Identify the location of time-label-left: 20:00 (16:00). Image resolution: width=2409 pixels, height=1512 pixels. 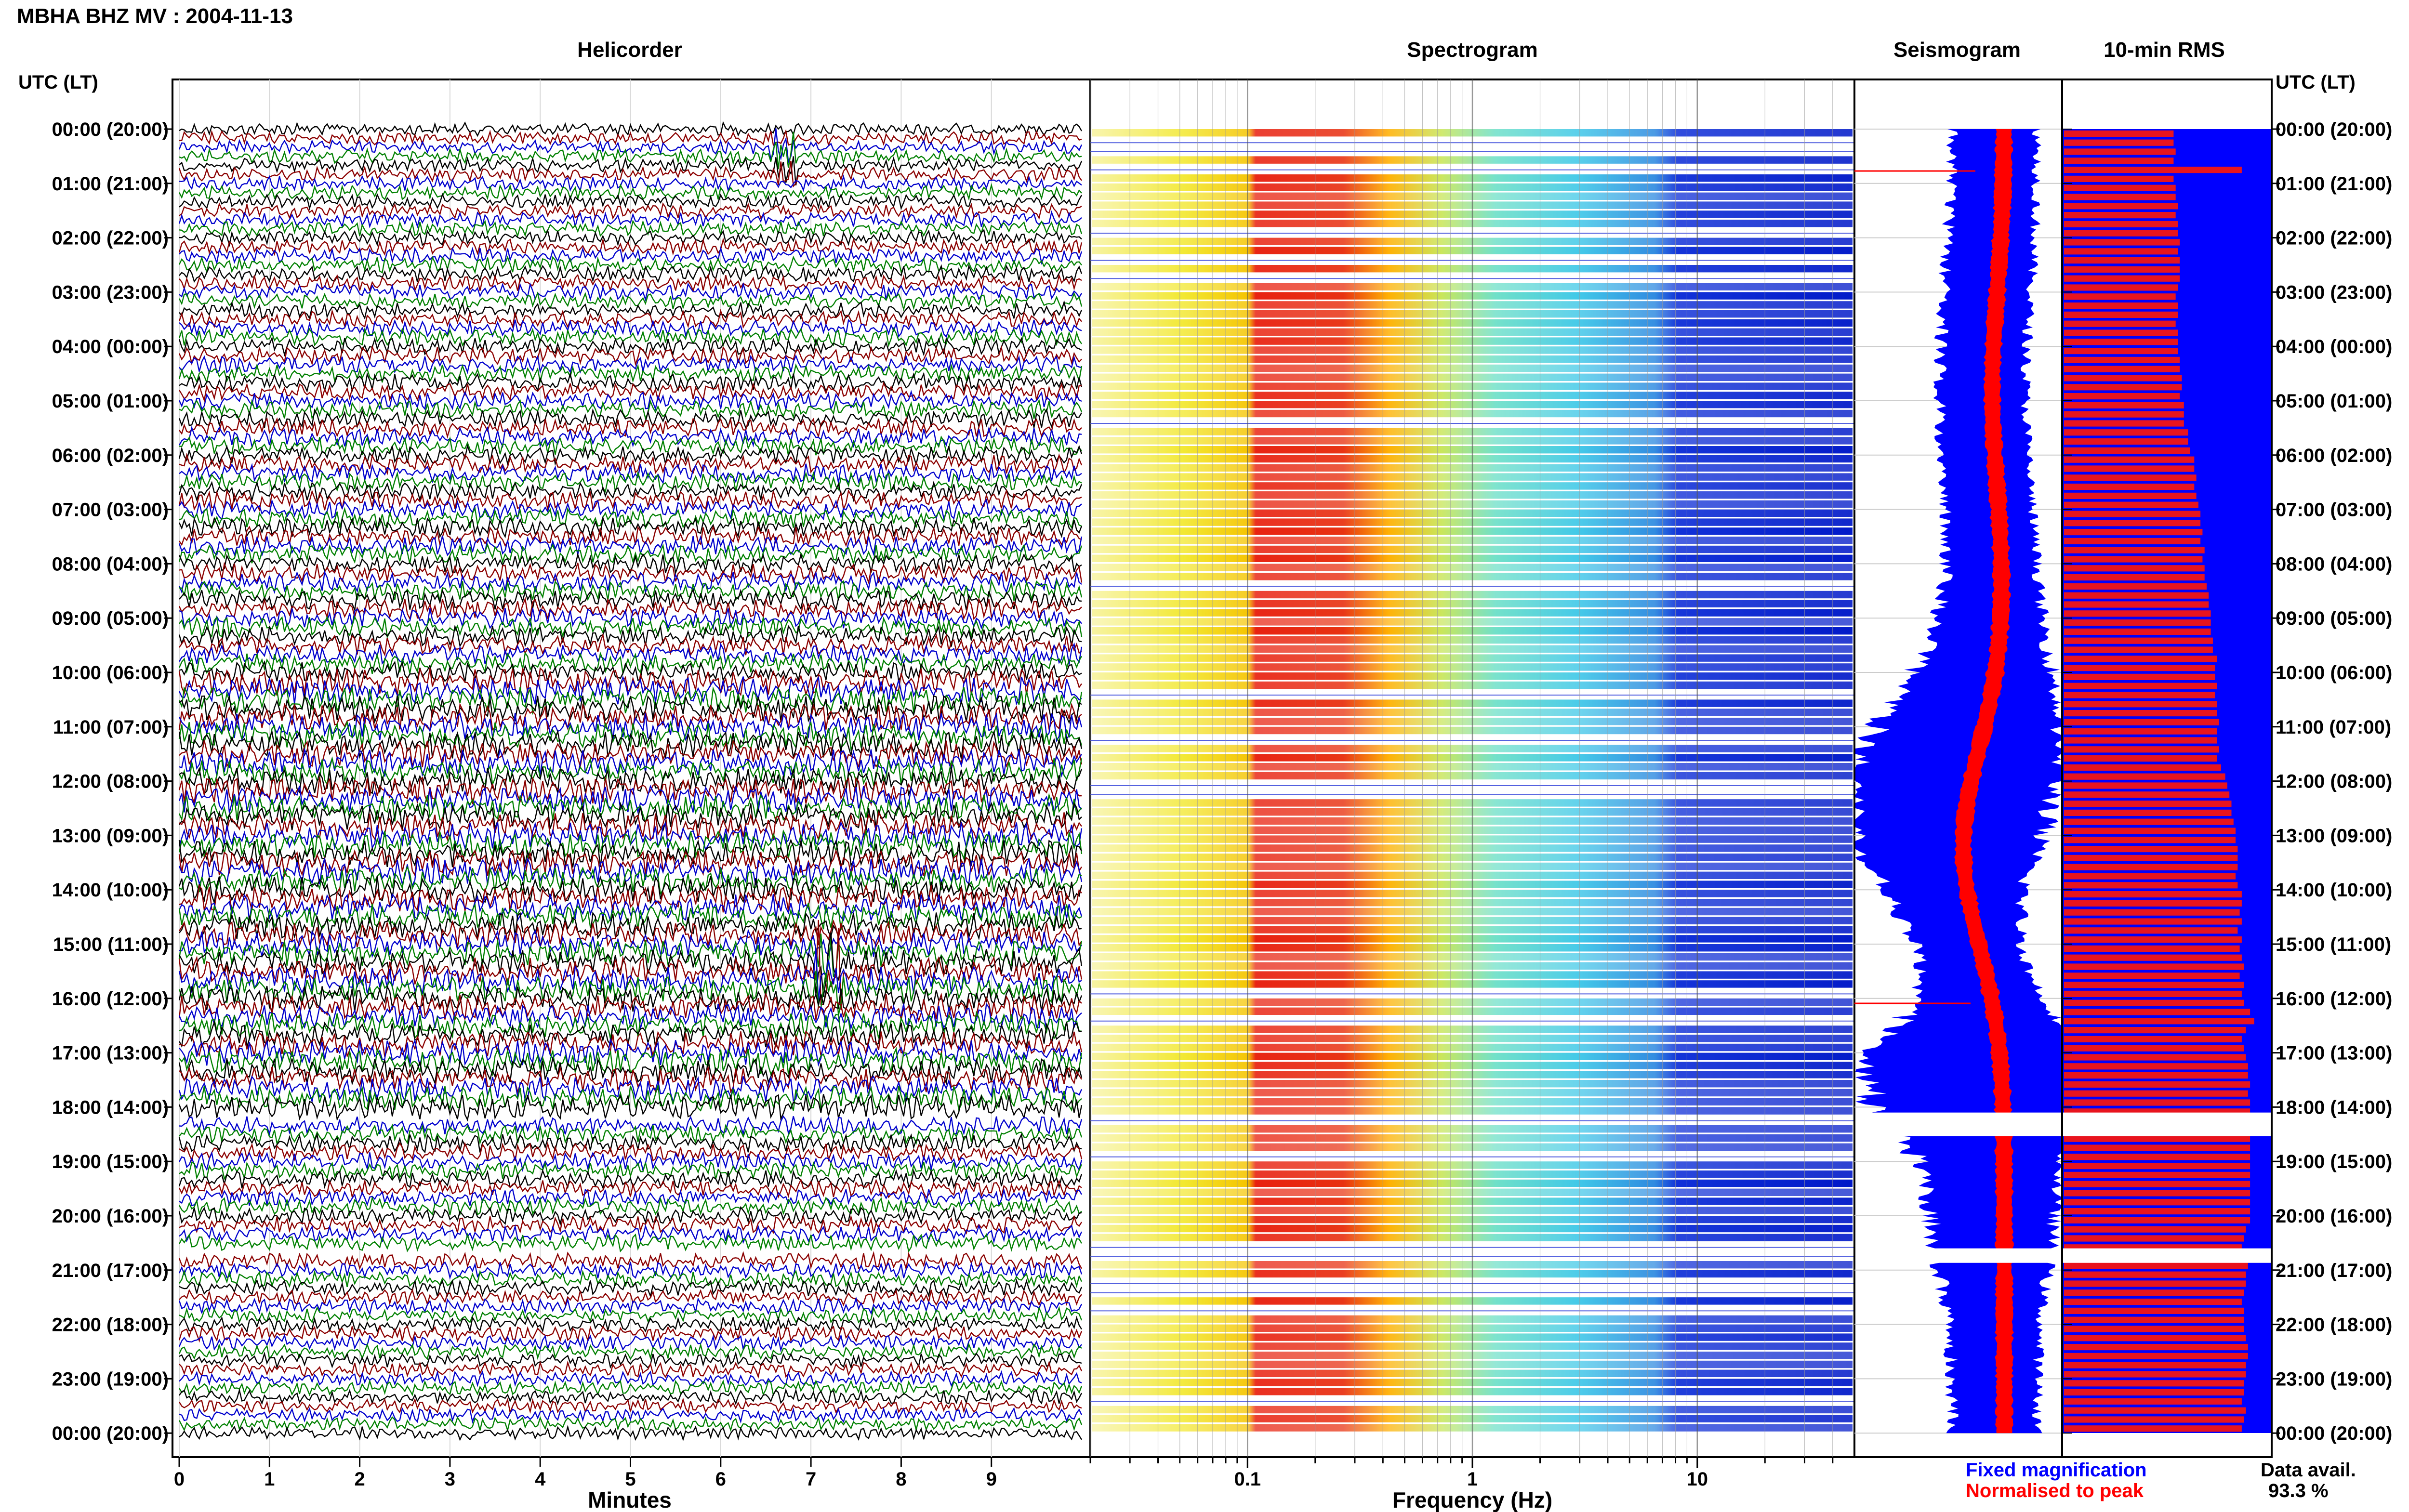
(110, 1216).